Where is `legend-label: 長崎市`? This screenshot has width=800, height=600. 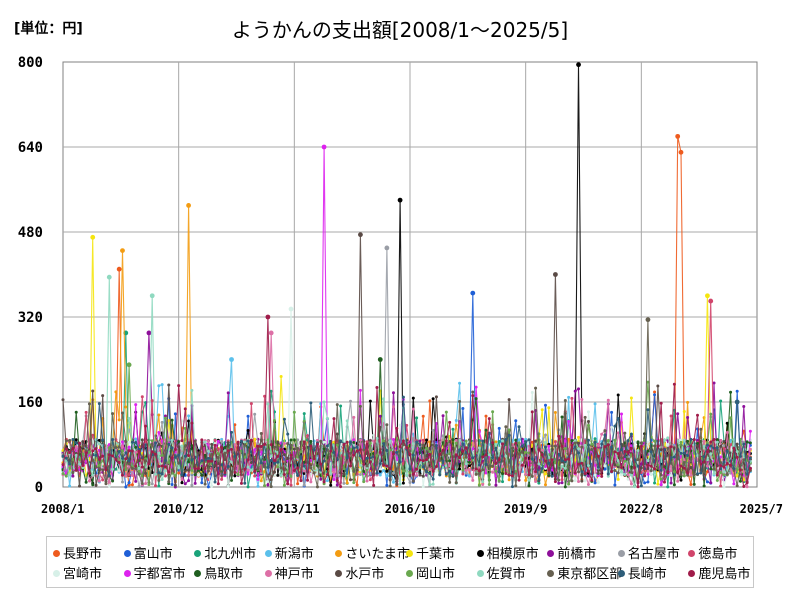 legend-label: 長崎市 is located at coordinates (647, 574).